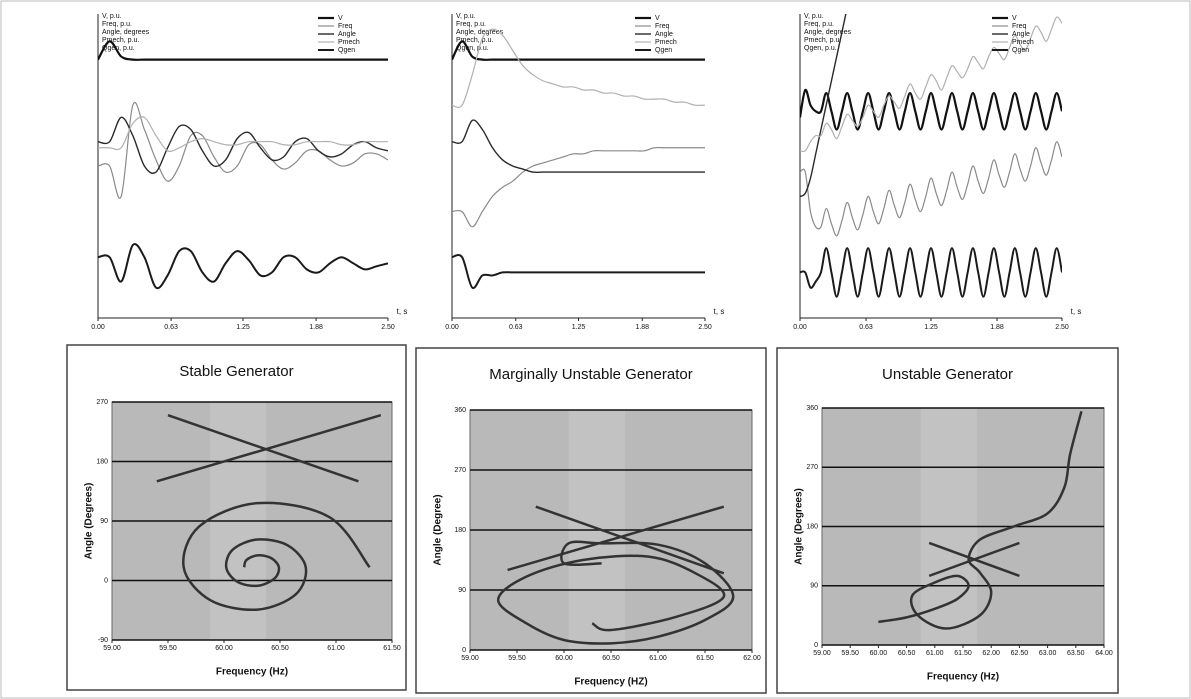 The image size is (1191, 699). What do you see at coordinates (103, 640) in the screenshot?
I see `y-tick-label: -90` at bounding box center [103, 640].